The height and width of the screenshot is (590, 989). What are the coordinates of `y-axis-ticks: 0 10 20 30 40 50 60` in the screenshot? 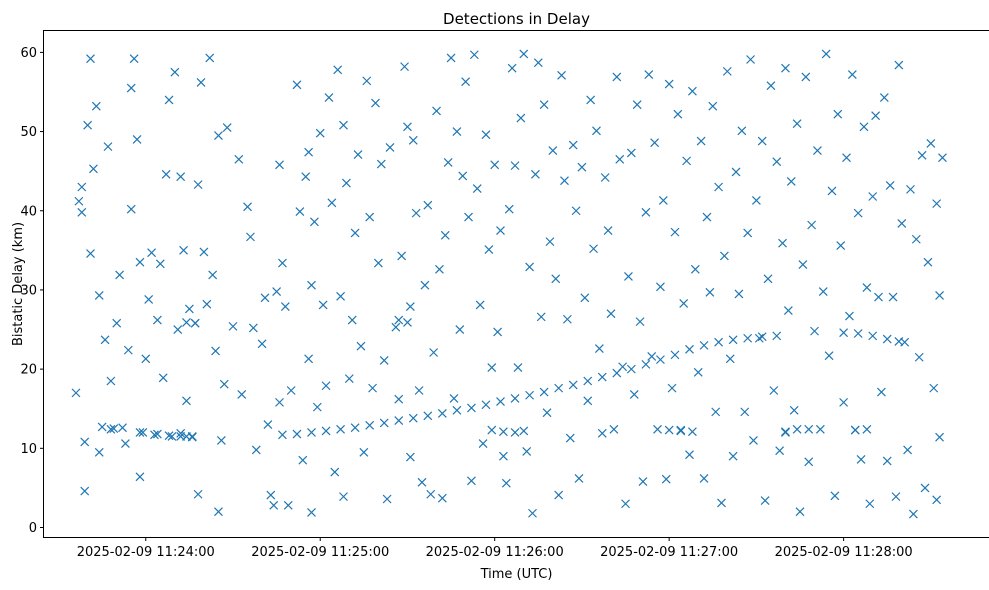 It's located at (32, 291).